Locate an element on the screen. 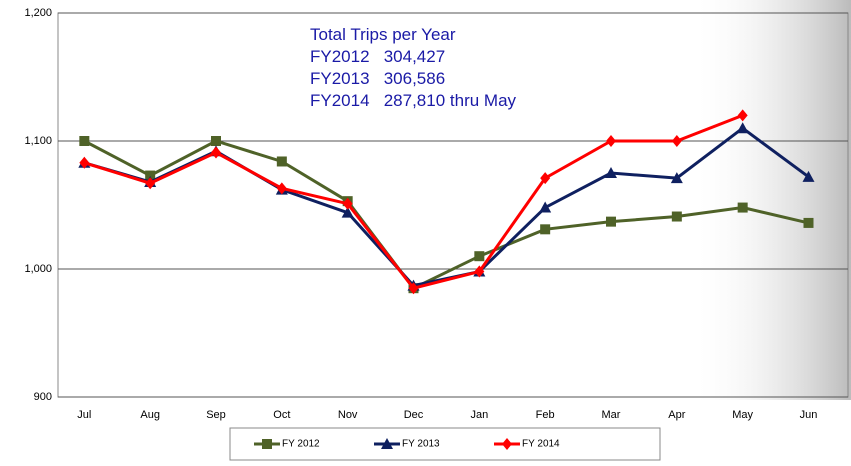 The height and width of the screenshot is (466, 851). legend-label: FY 2014 is located at coordinates (541, 444).